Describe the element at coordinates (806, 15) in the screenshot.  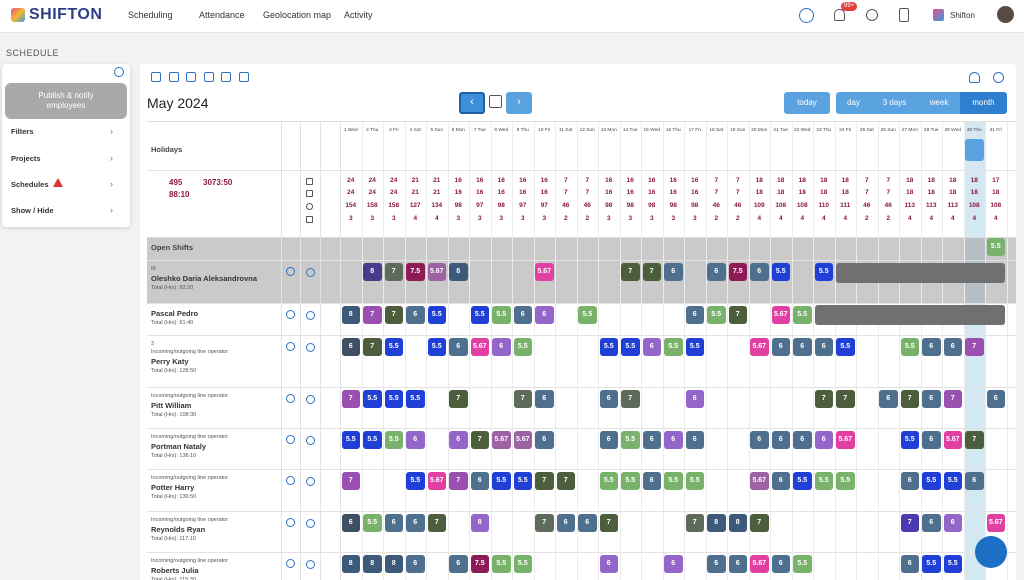
I see `help-icon` at that location.